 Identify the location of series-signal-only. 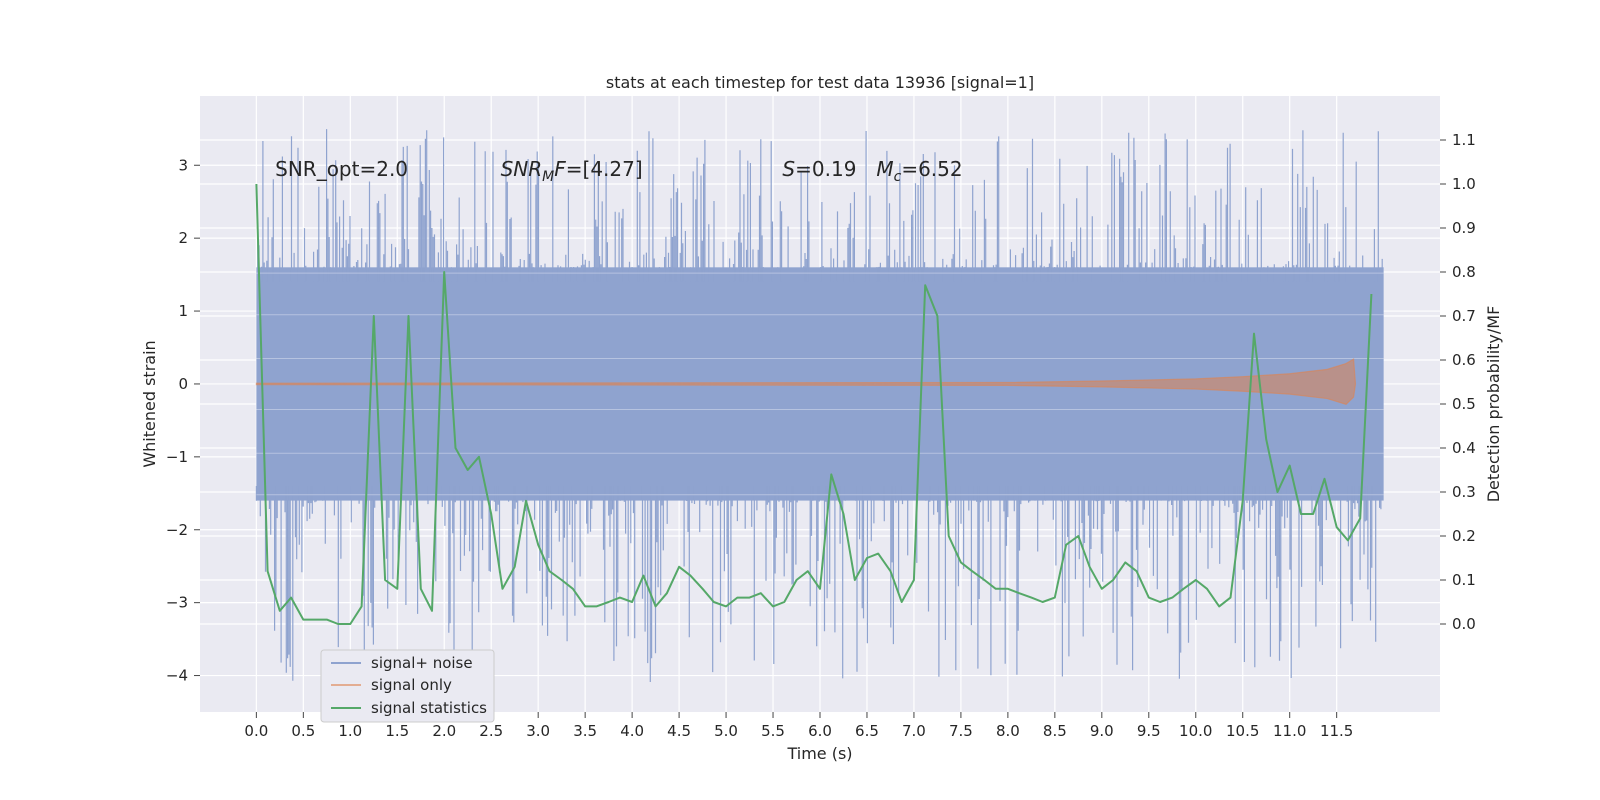
(806, 382).